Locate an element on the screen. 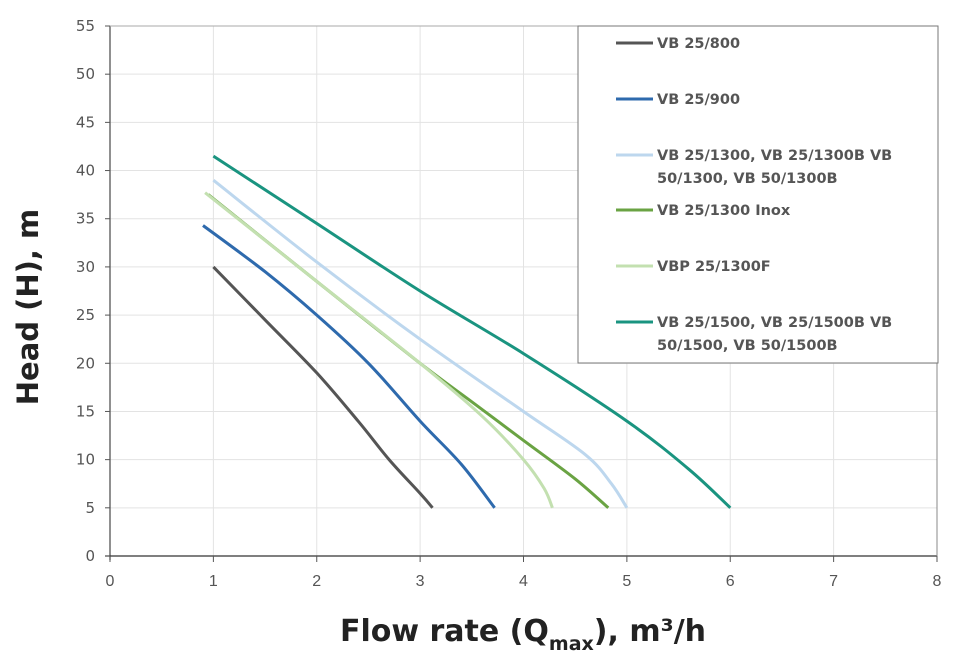 The height and width of the screenshot is (661, 956). x-tick-label: 1 is located at coordinates (213, 581).